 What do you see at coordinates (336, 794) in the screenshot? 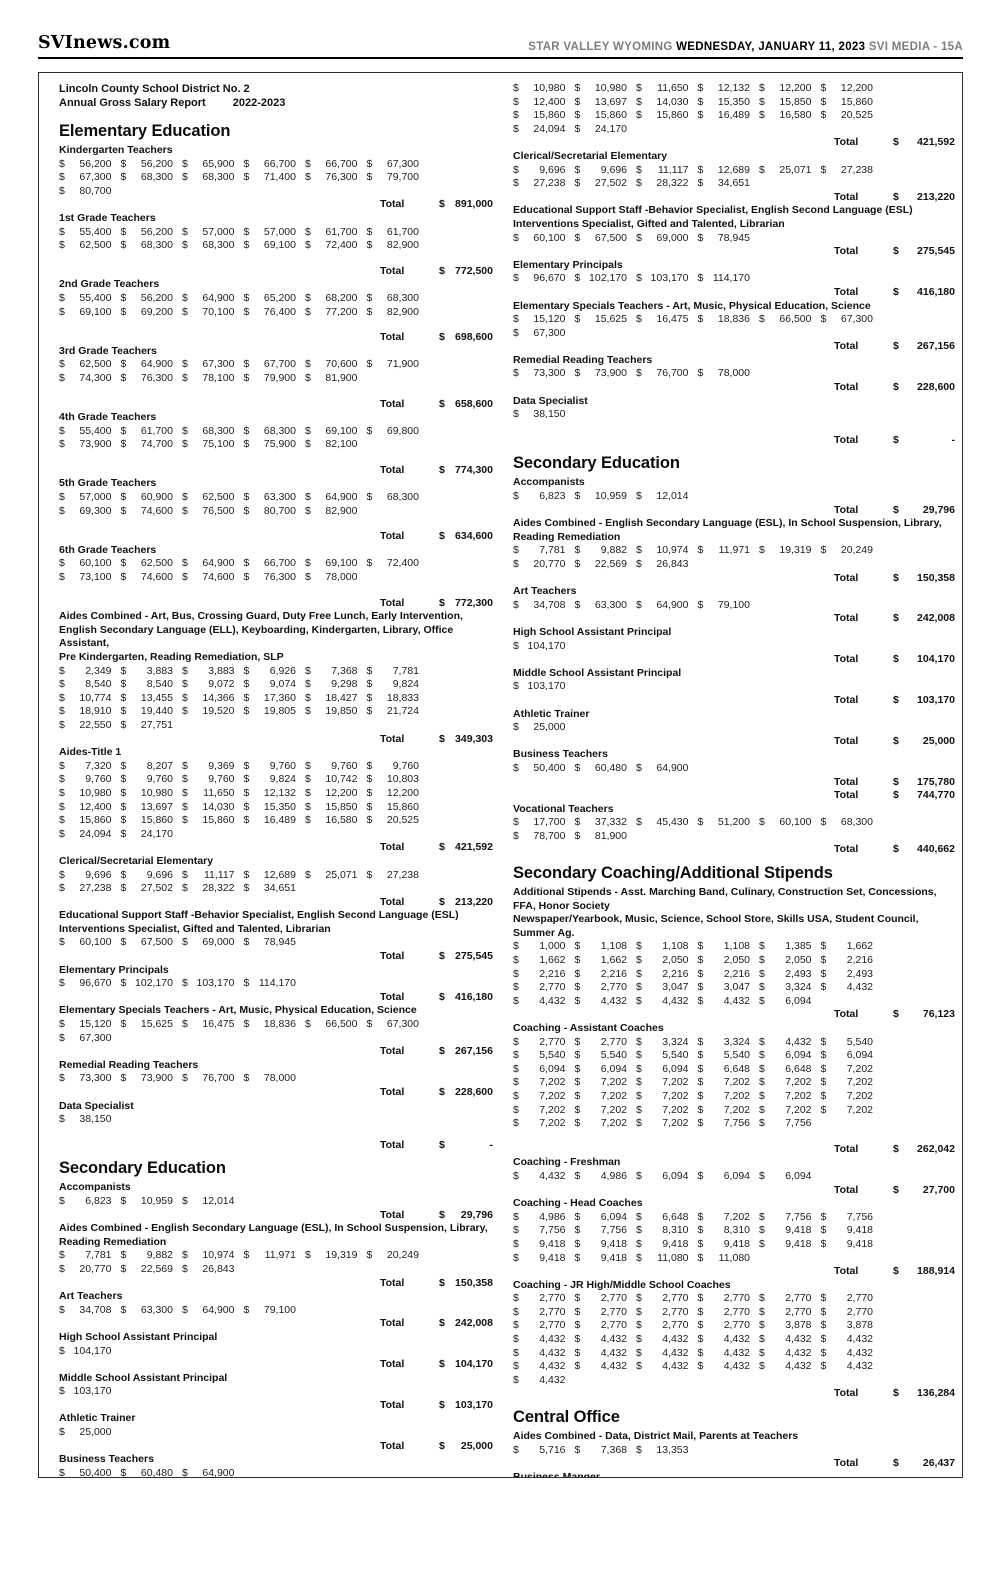
I see `salary-cell: $12,200` at bounding box center [336, 794].